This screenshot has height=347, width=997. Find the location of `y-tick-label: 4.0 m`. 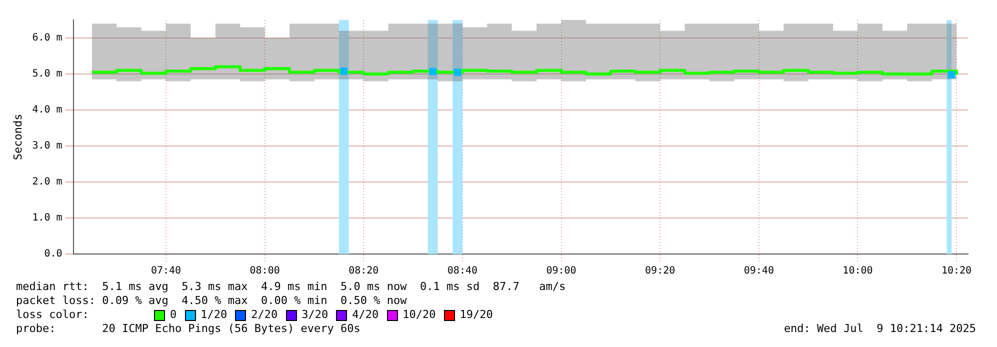

y-tick-label: 4.0 m is located at coordinates (47, 110).